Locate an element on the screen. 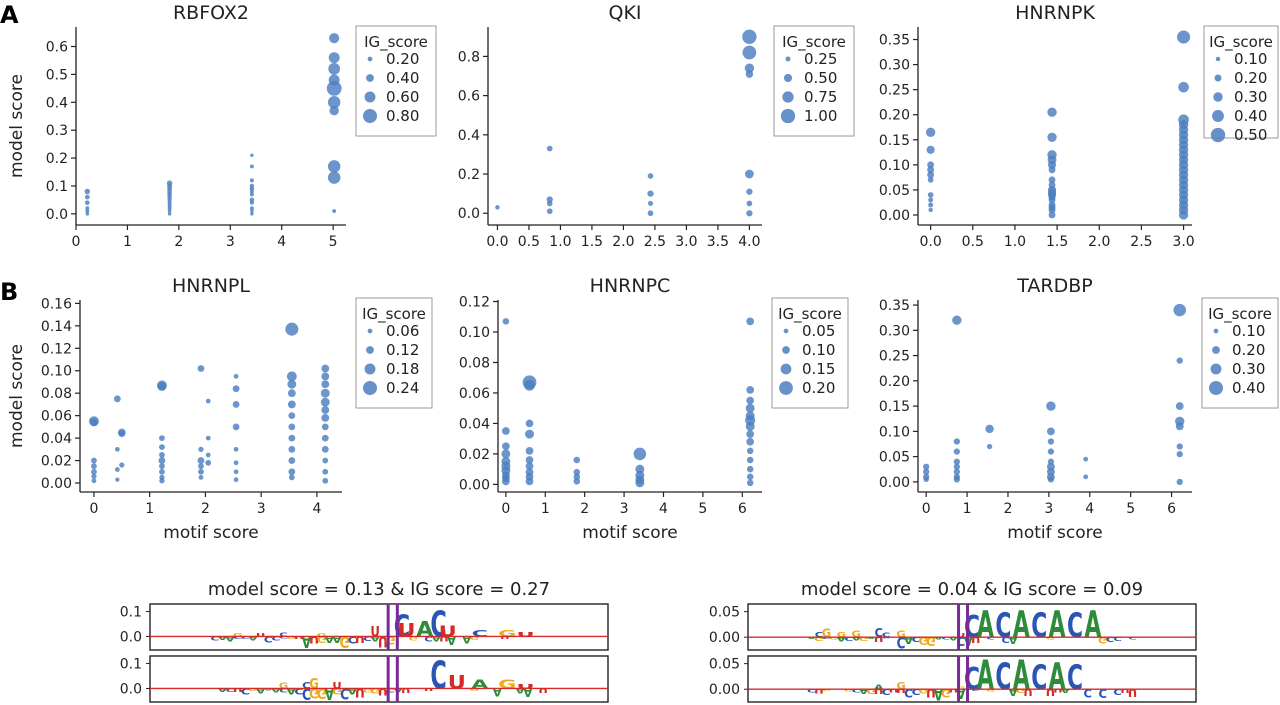 The height and width of the screenshot is (705, 1280). y-tick-label: 0.3 is located at coordinates (57, 131).